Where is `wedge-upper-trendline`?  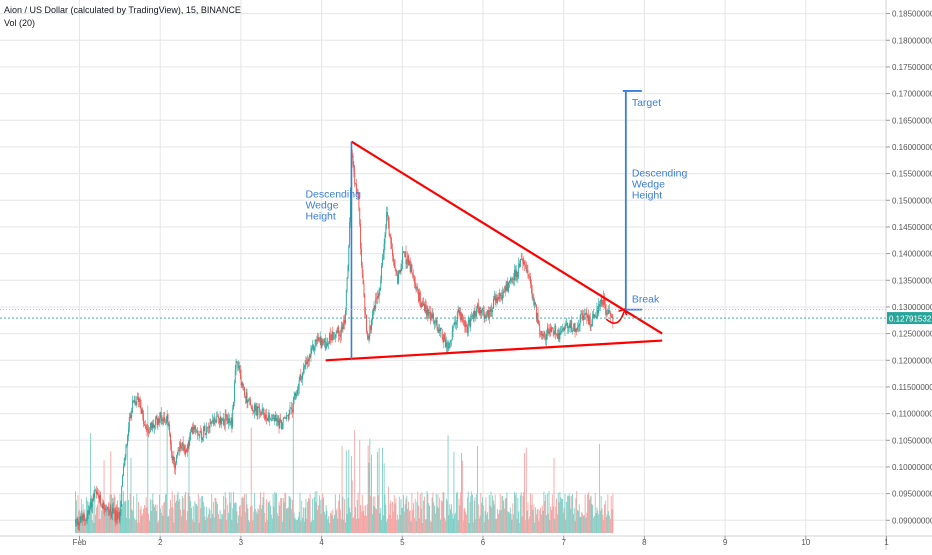
wedge-upper-trendline is located at coordinates (506, 237).